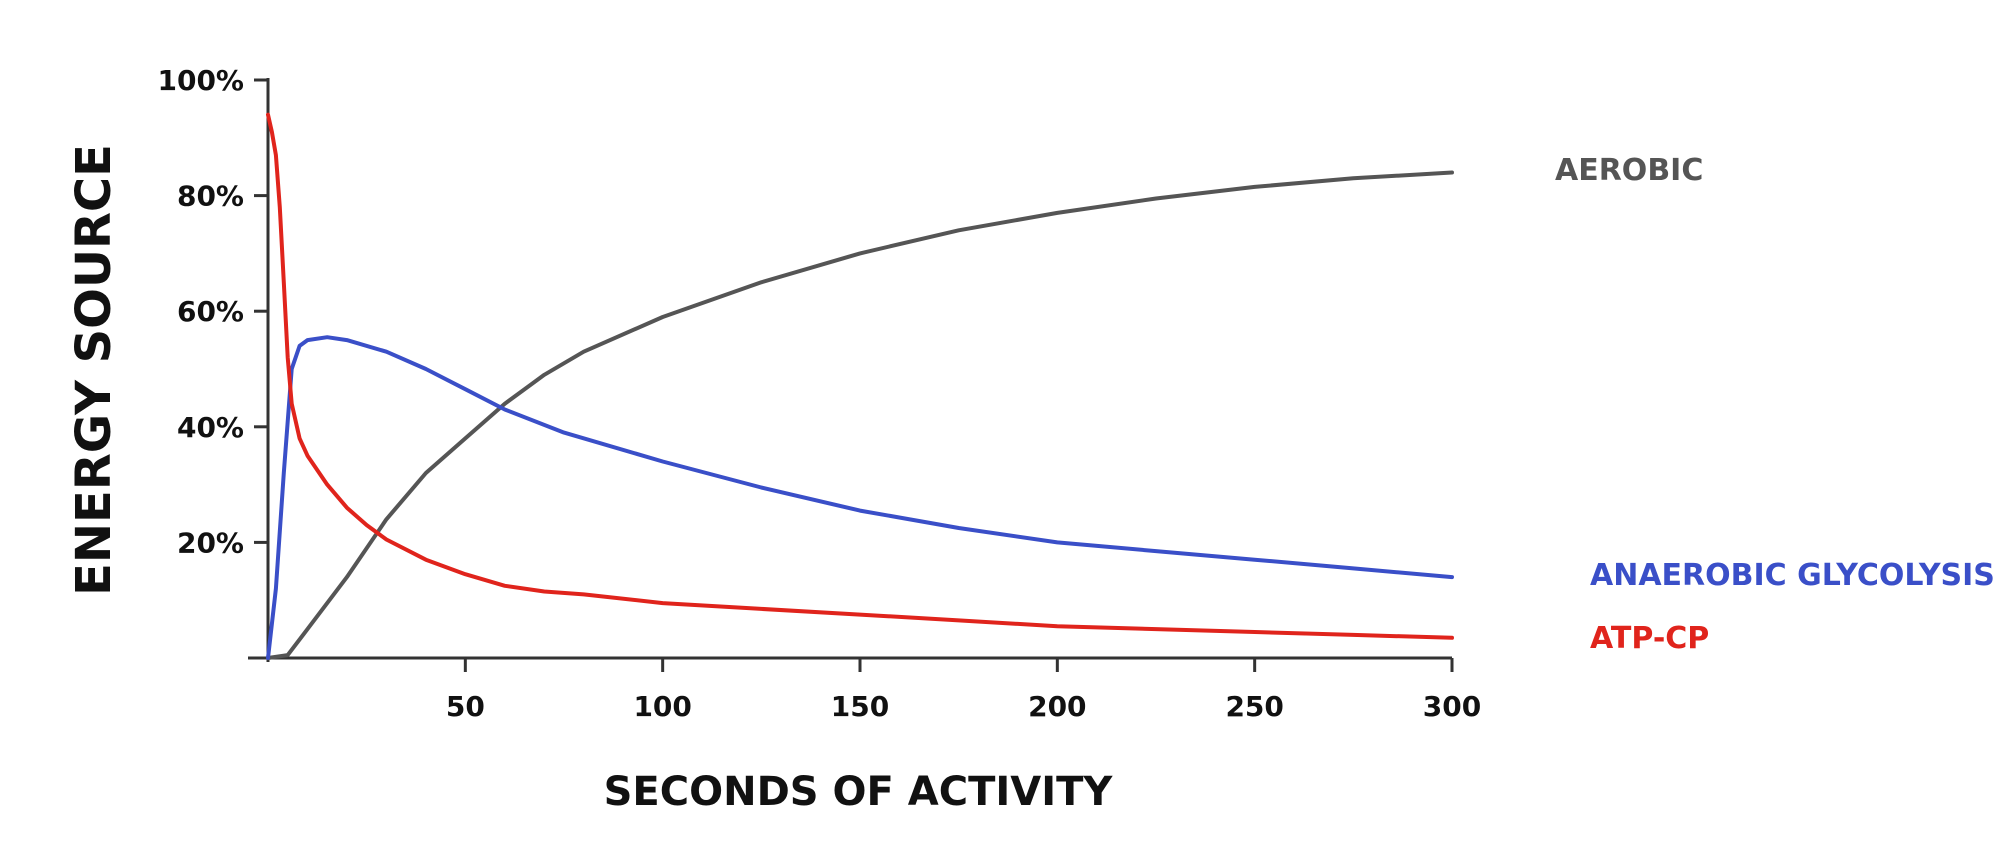 The image size is (2000, 862). What do you see at coordinates (210, 542) in the screenshot?
I see `y-tick-label: 20%` at bounding box center [210, 542].